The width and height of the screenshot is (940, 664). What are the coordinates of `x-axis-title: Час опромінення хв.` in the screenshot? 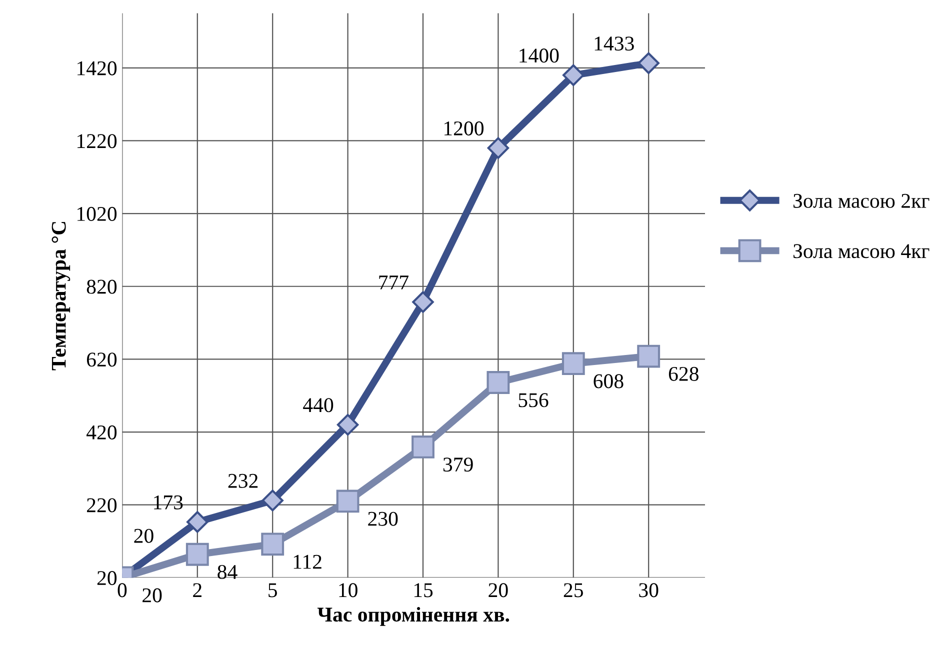 It's located at (413, 616).